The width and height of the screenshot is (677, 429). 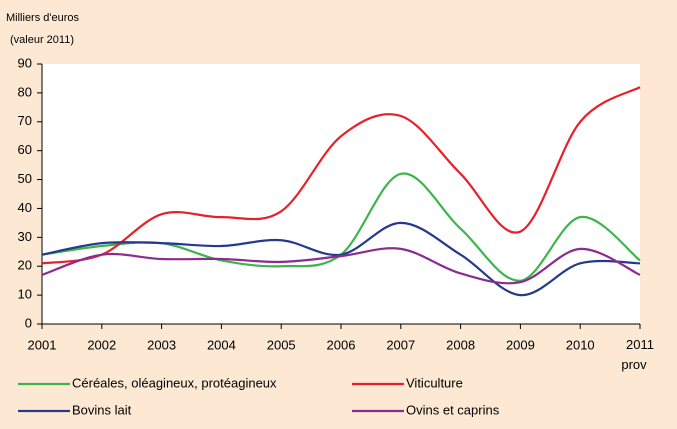 I want to click on y-tick-label: 10, so click(x=25, y=294).